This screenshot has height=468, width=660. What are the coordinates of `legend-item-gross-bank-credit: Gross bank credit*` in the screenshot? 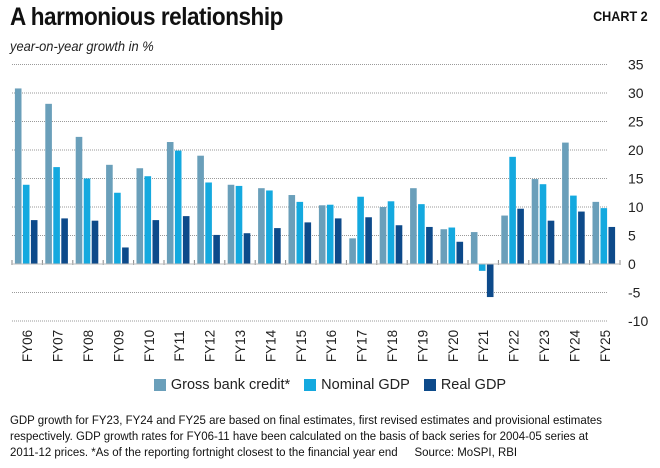 It's located at (222, 385).